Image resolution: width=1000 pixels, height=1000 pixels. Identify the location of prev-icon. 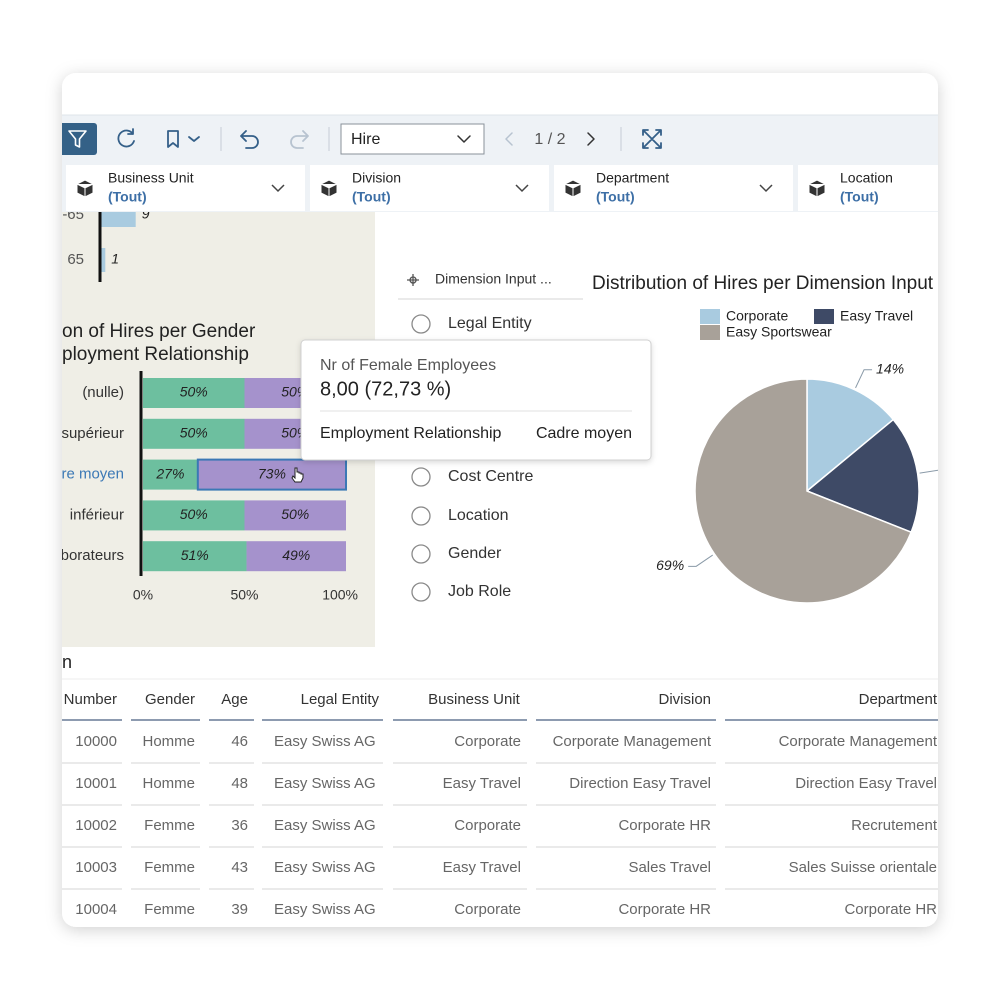
(509, 139).